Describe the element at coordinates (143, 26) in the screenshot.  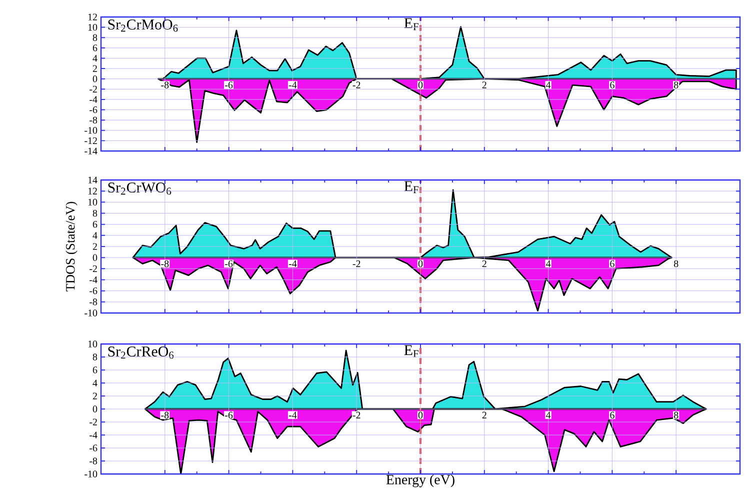
I see `chart-title: Sr$_{2}$CrMoO$_{6}$` at that location.